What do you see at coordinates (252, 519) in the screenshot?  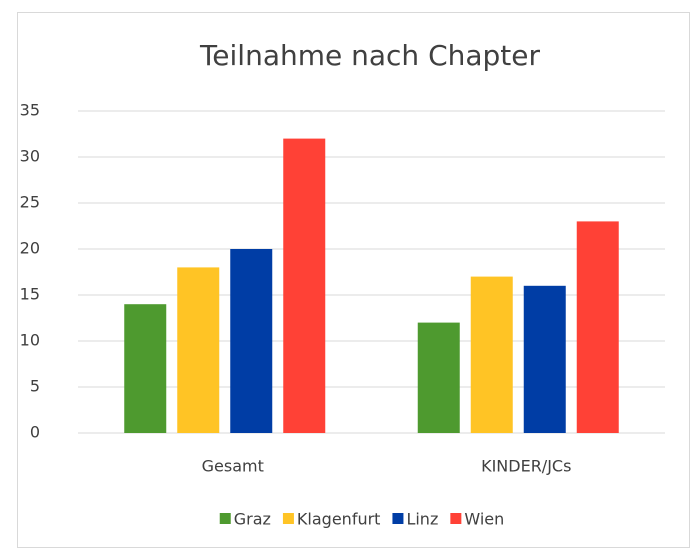 I see `legend-label: Graz` at bounding box center [252, 519].